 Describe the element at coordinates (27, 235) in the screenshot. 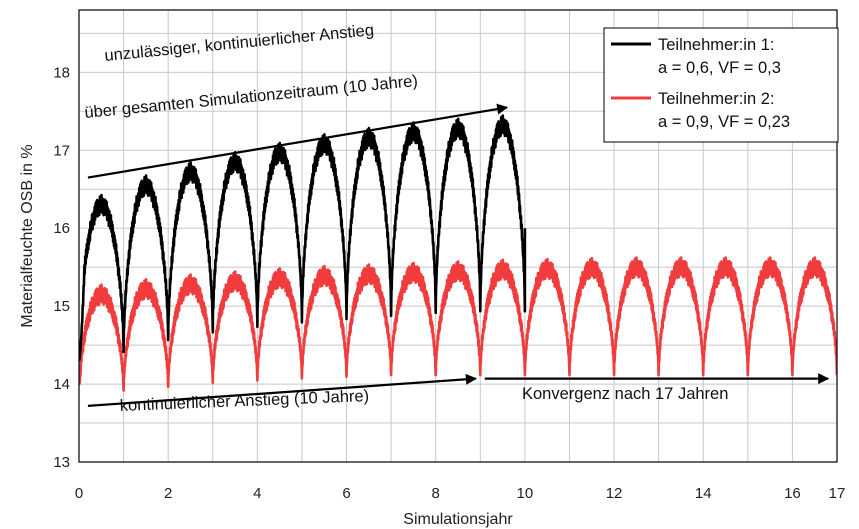

I see `y-axis-title: Materialfeuchte OSB in %` at that location.